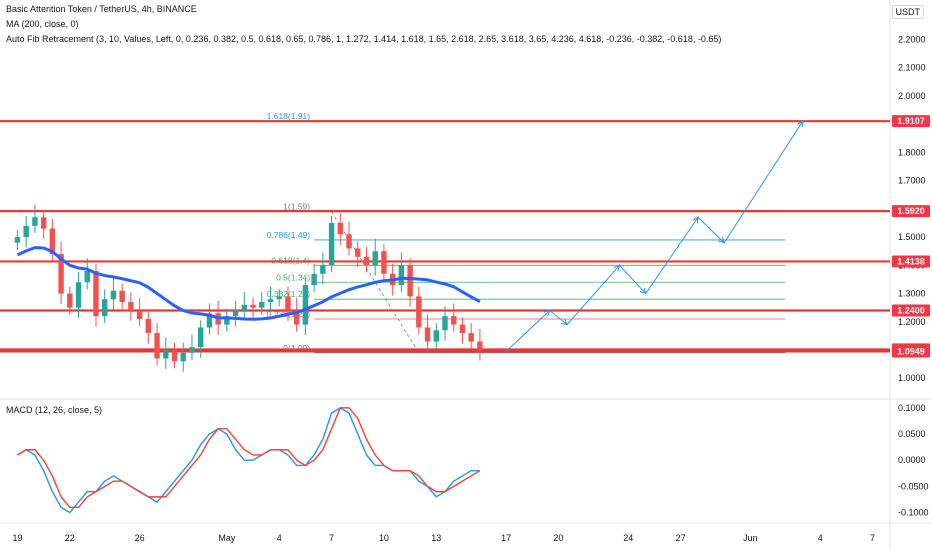 This screenshot has width=932, height=555. I want to click on time-axis-tick-label: 22, so click(70, 538).